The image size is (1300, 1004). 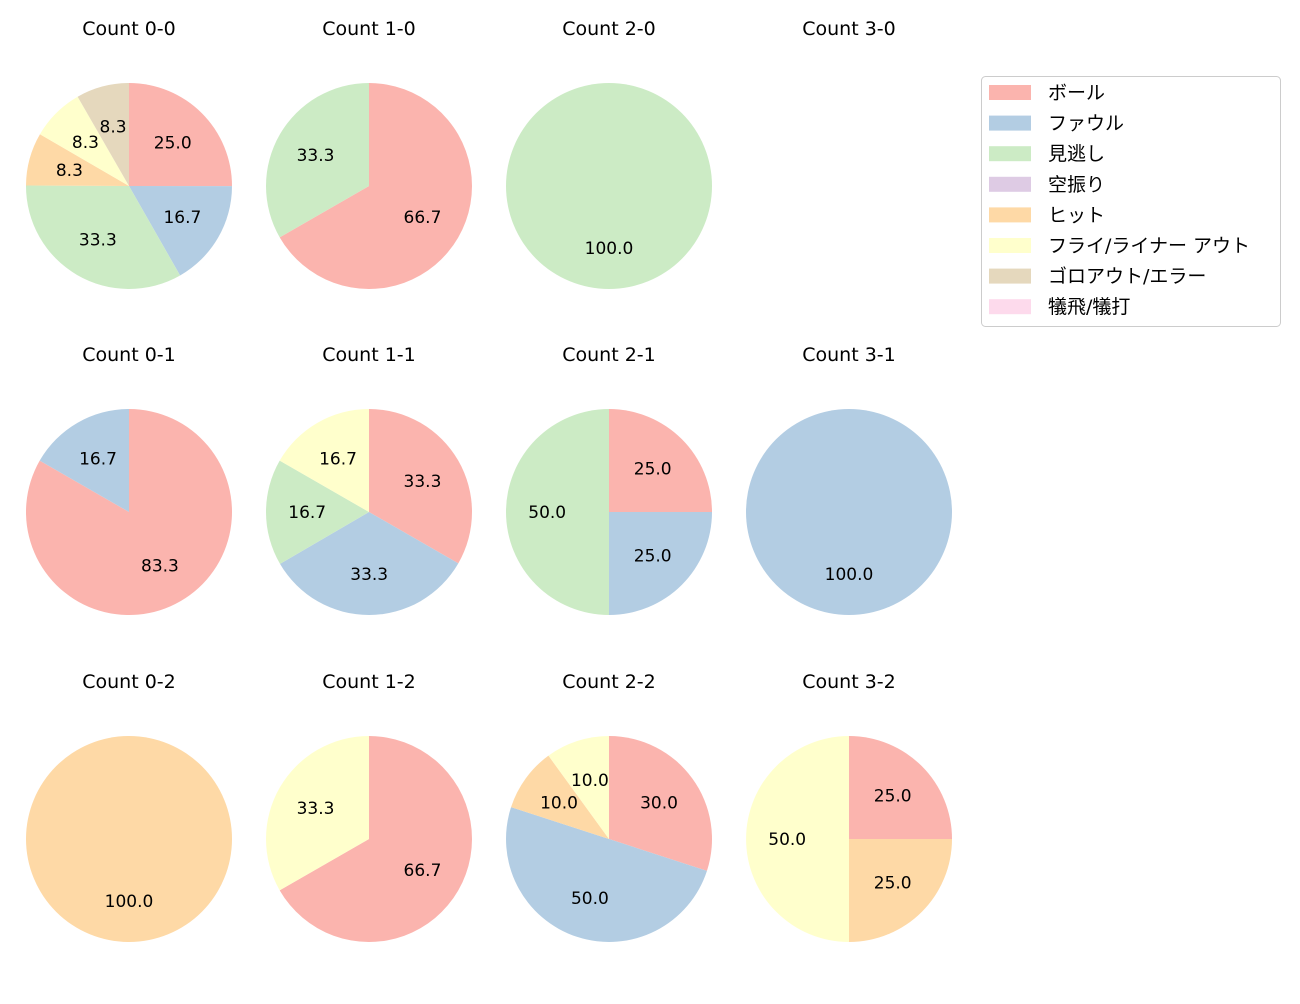 What do you see at coordinates (559, 804) in the screenshot?
I see `slice-label: 10.0` at bounding box center [559, 804].